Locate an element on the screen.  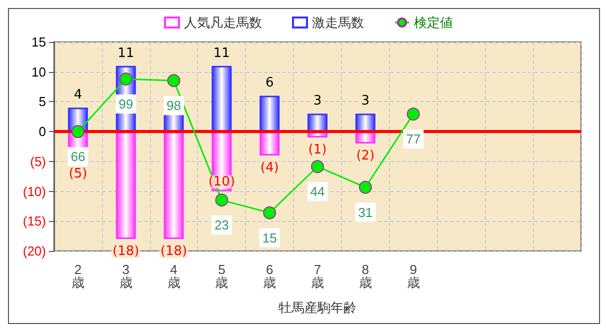
data-label: 23 is located at coordinates (221, 225).